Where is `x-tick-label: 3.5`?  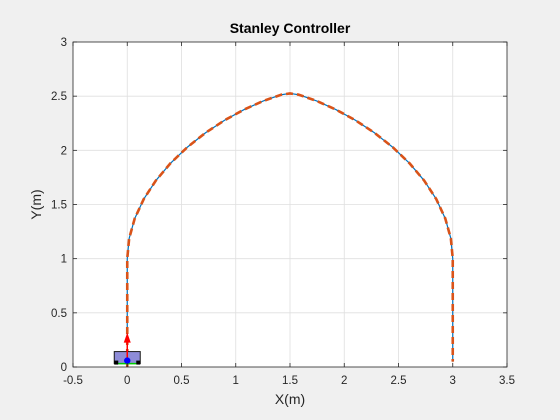 x-tick-label: 3.5 is located at coordinates (507, 381).